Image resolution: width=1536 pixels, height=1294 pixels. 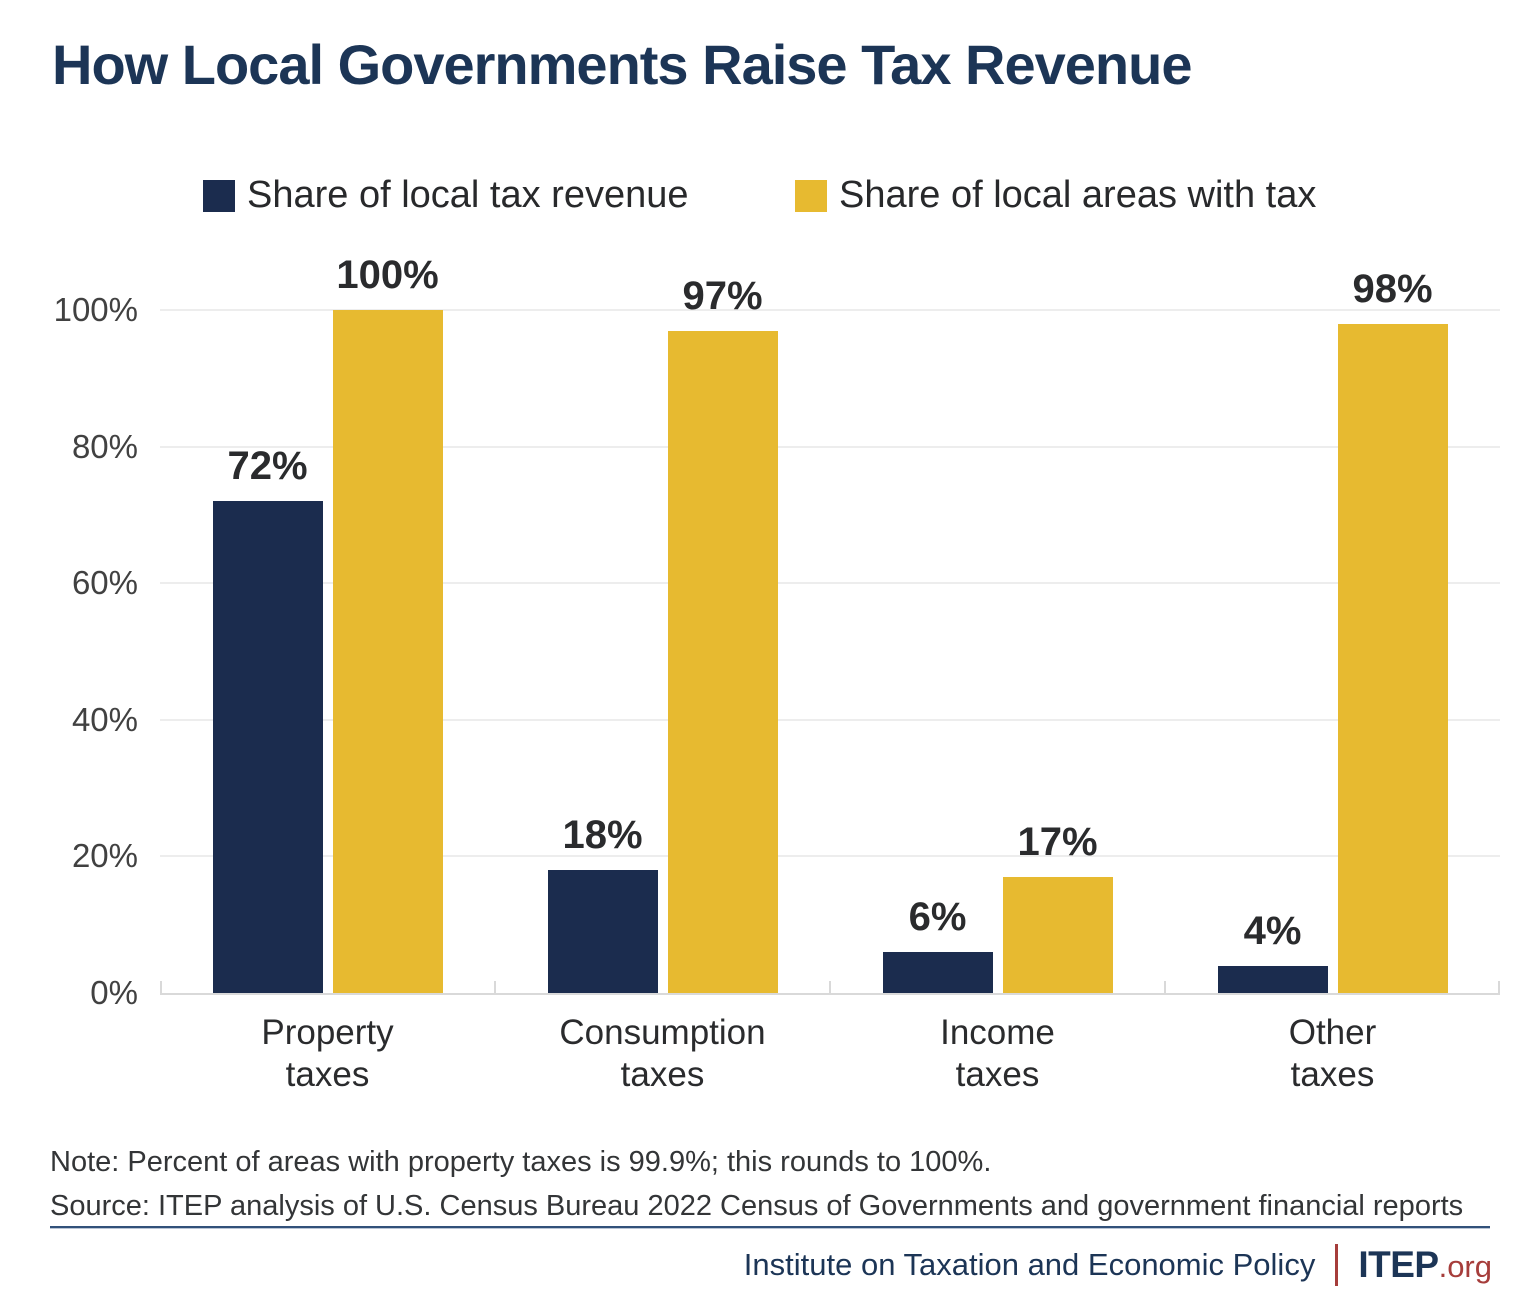 I want to click on legend-label-revenue: Share of local tax revenue, so click(x=468, y=195).